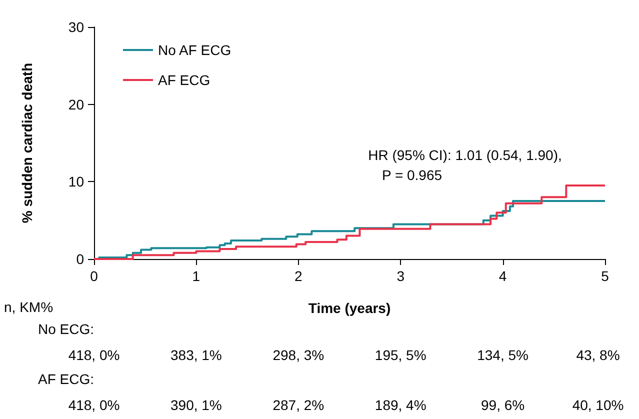 The height and width of the screenshot is (419, 639). I want to click on x-tick-label: 1, so click(196, 276).